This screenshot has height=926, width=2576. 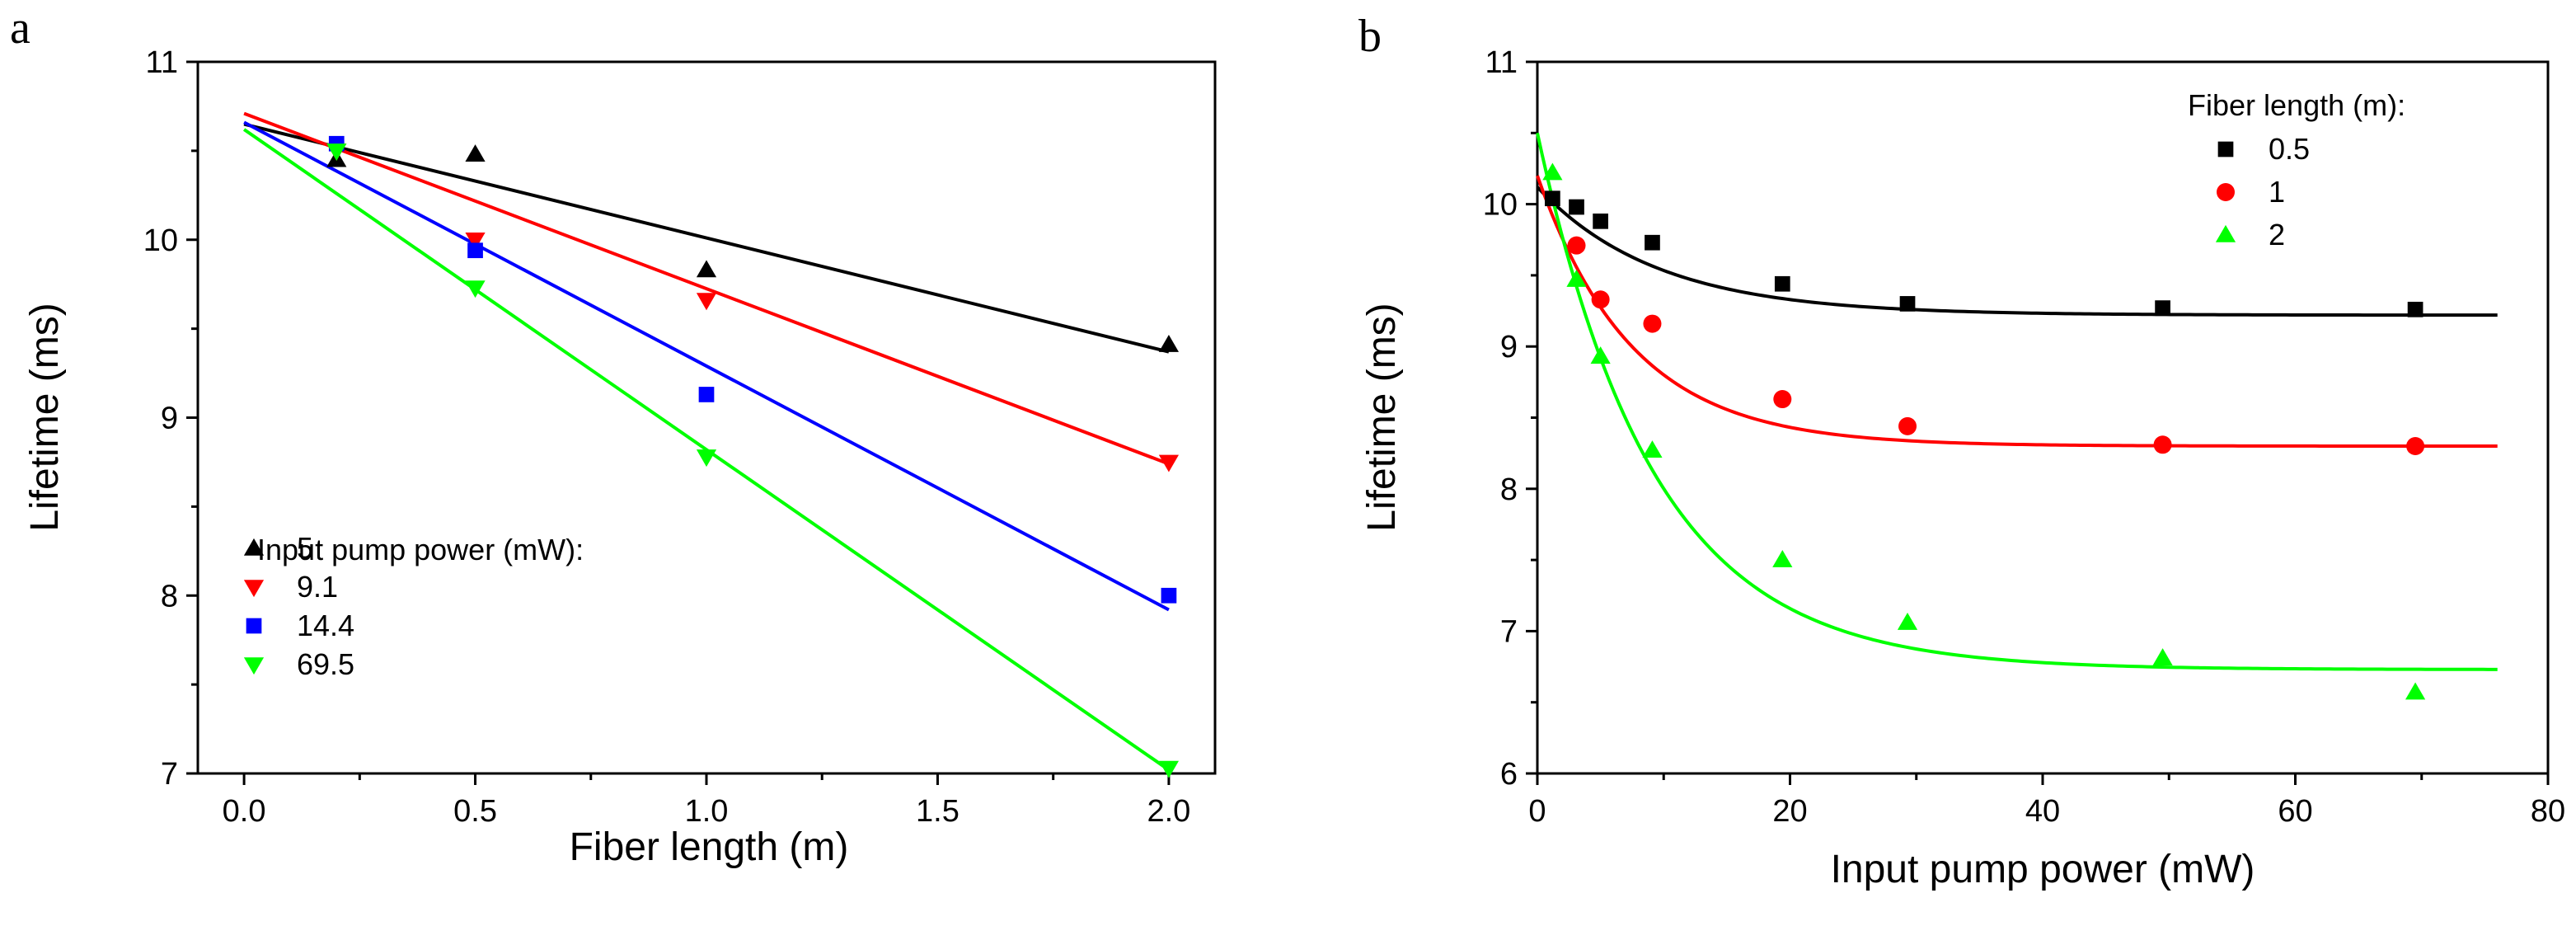 I want to click on panel-a-legend-marker-69.5, so click(x=254, y=666).